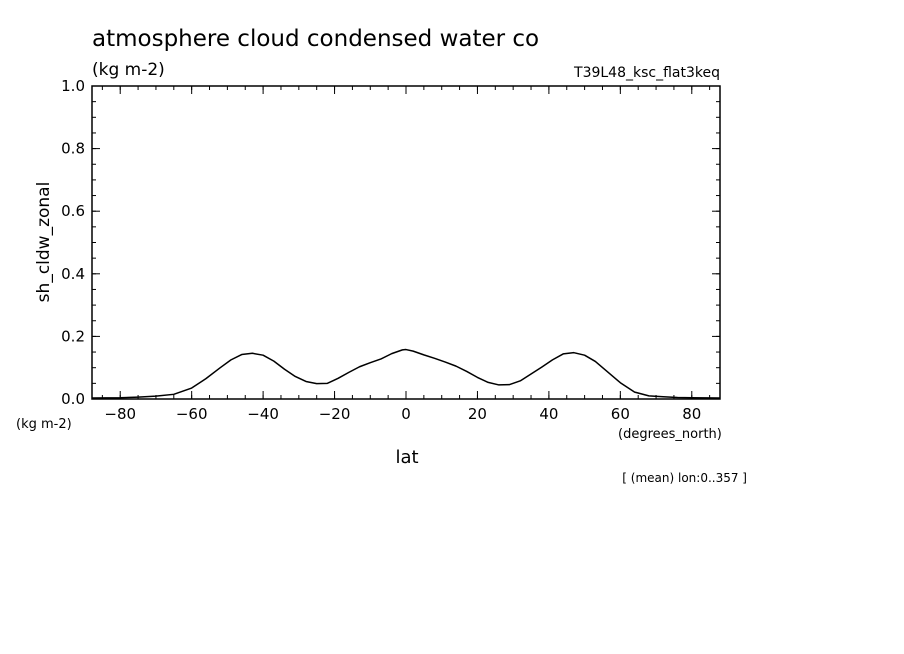 The width and height of the screenshot is (904, 654). What do you see at coordinates (406, 457) in the screenshot?
I see `x-axis-label: lat` at bounding box center [406, 457].